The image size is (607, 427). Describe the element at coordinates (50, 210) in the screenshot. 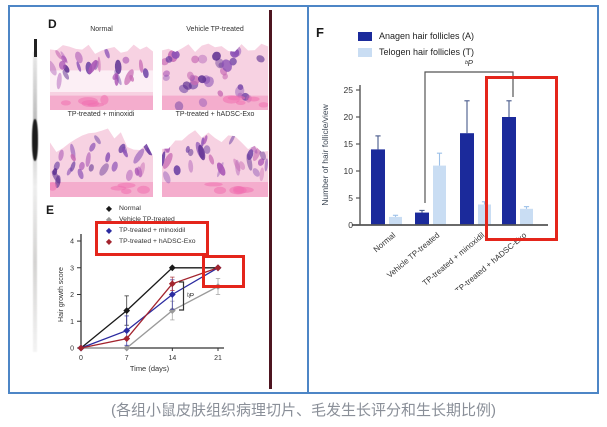

I see `panel-e-label: E` at that location.